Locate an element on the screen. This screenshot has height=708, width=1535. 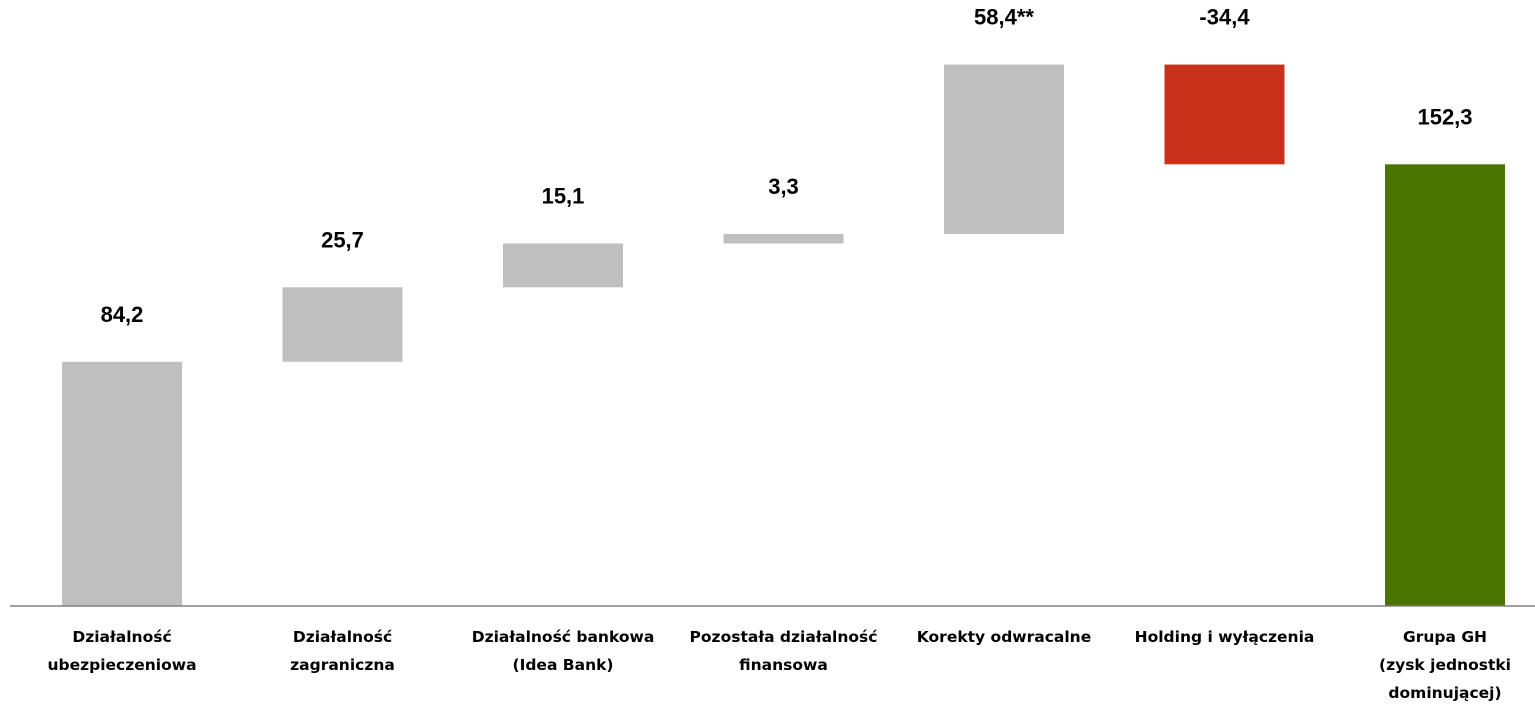
value-label-7: 152,3 is located at coordinates (1444, 116).